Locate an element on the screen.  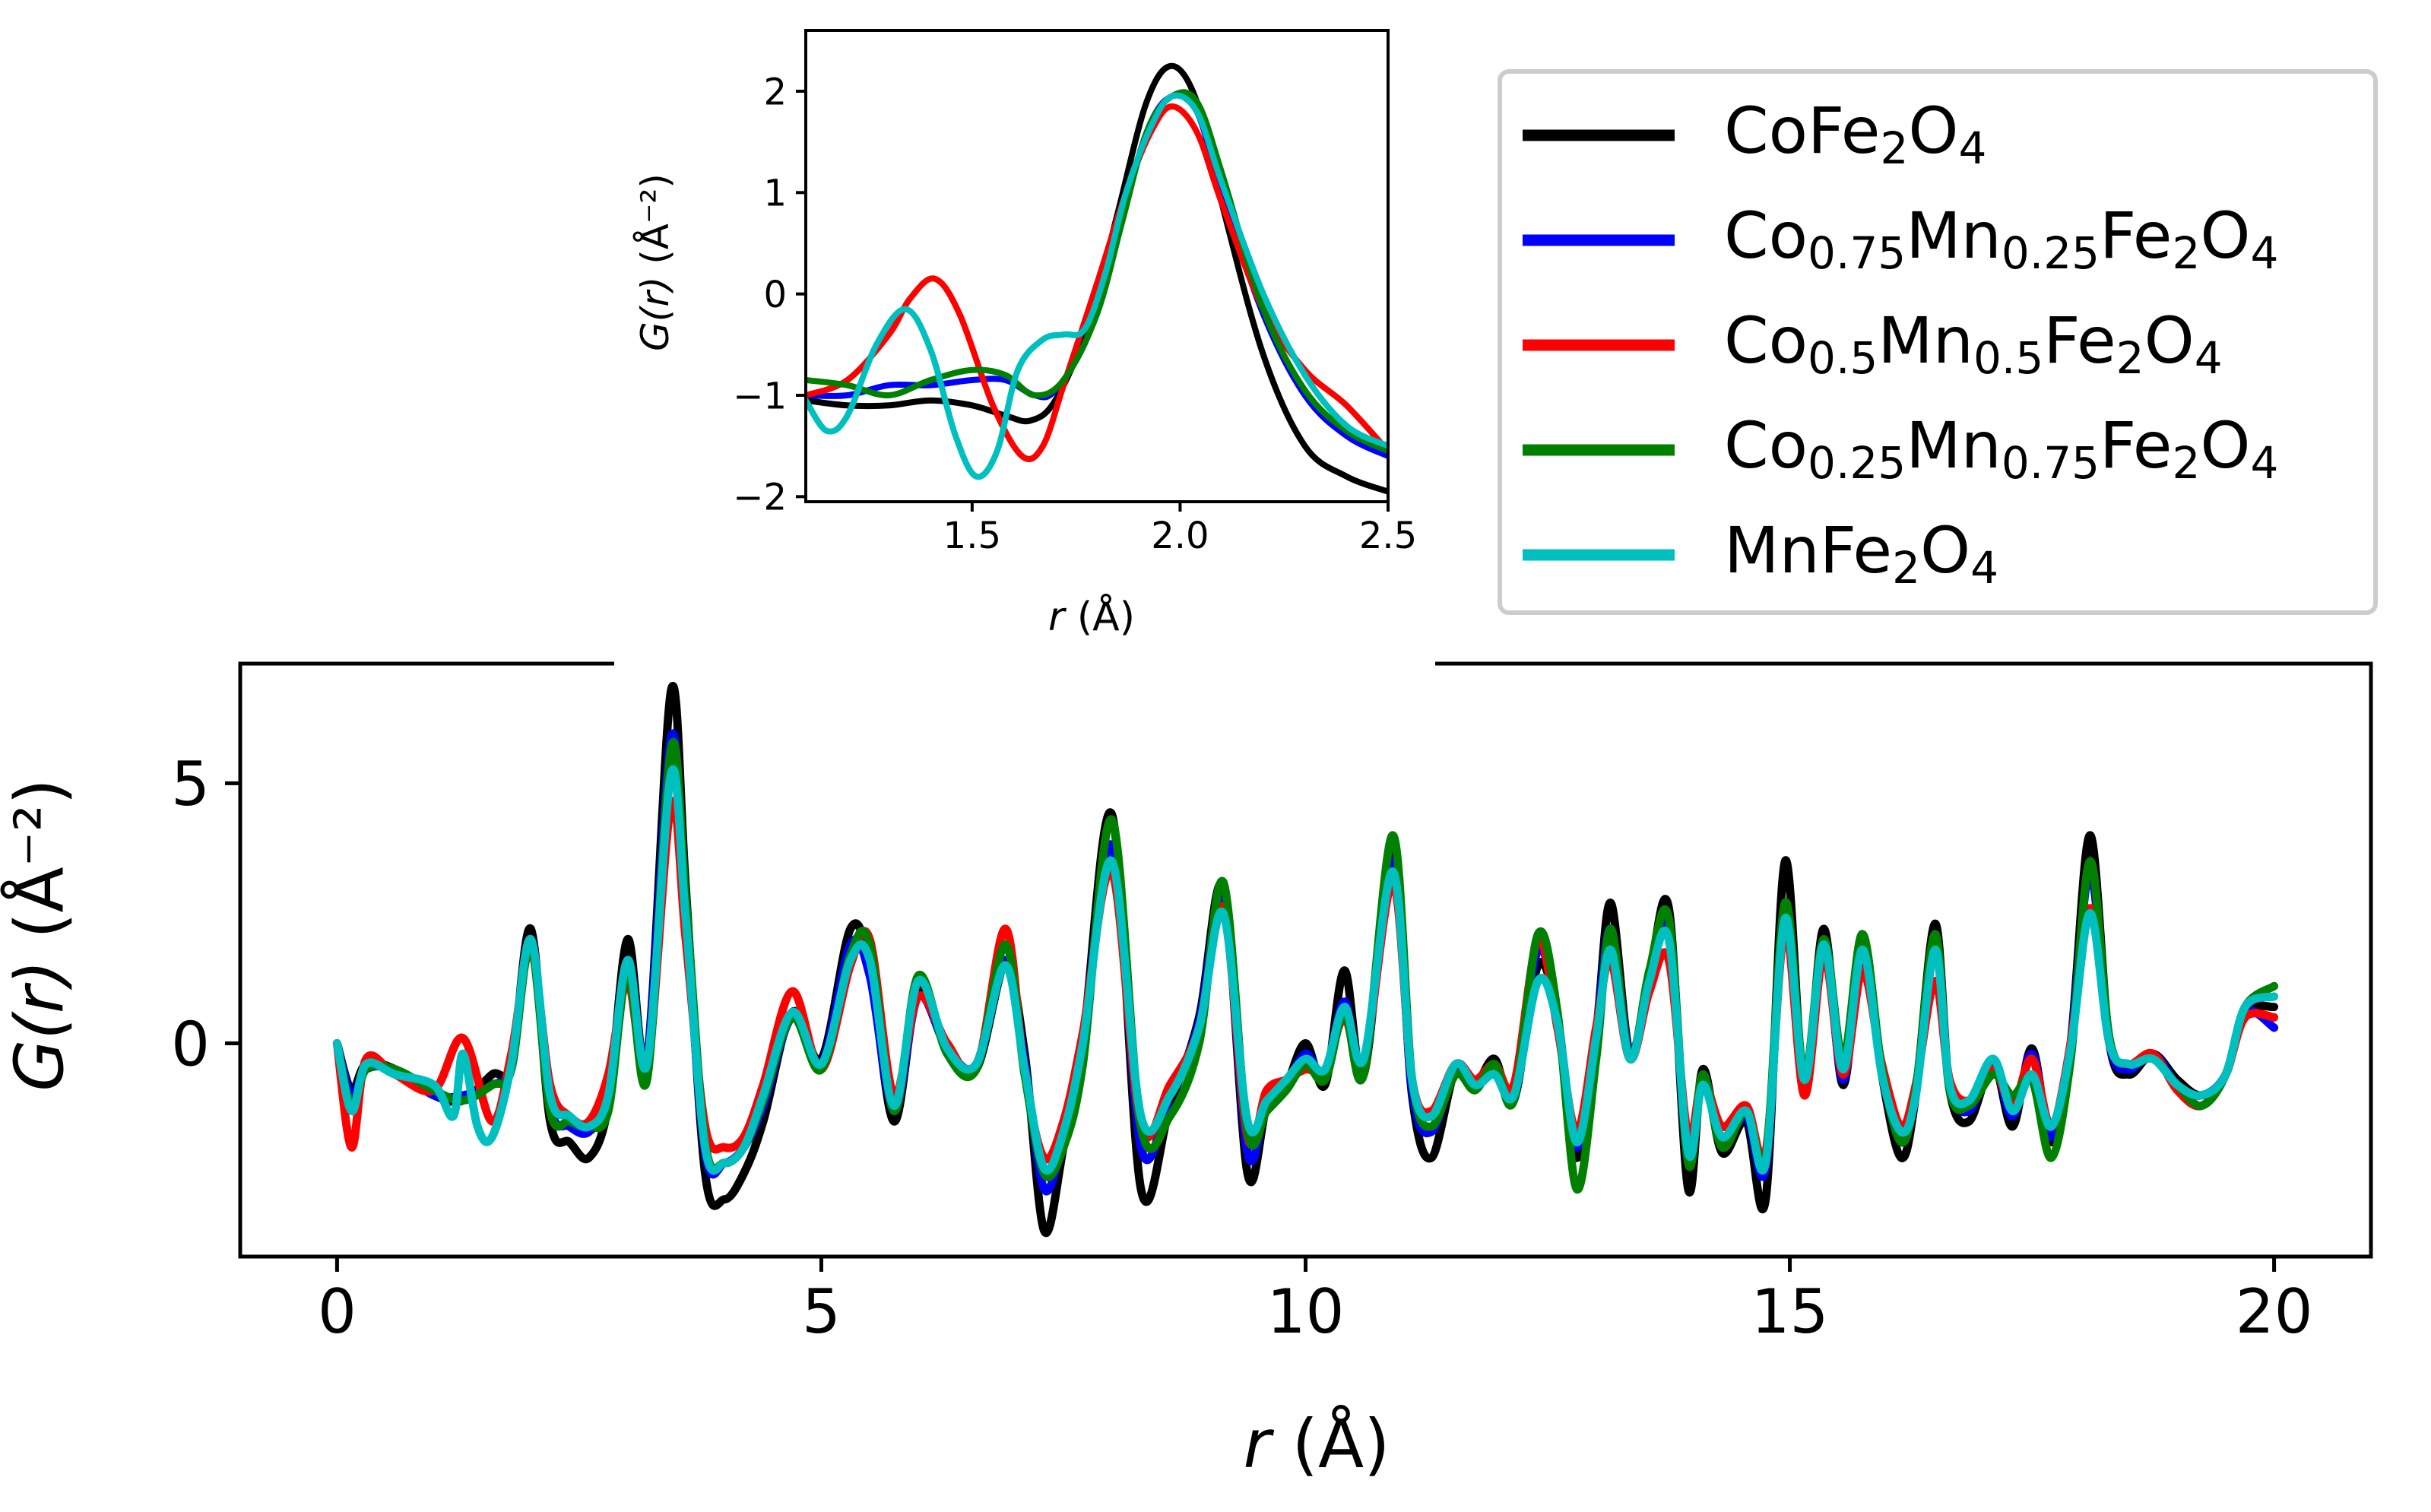
inset-x-axis-label: r (Å) is located at coordinates (1091, 617).